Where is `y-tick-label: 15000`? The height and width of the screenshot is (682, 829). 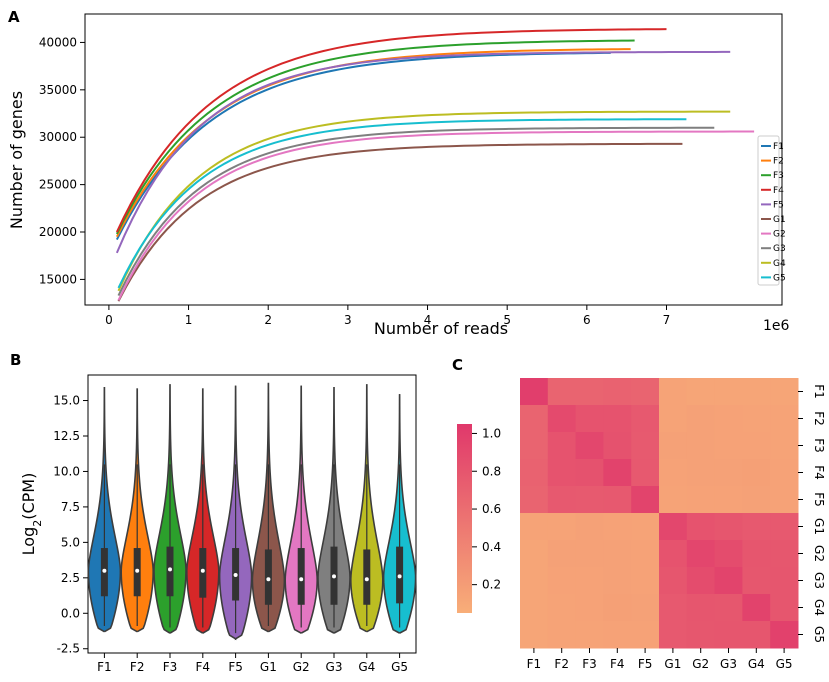
y-tick-label: 15000 is located at coordinates (58, 279).